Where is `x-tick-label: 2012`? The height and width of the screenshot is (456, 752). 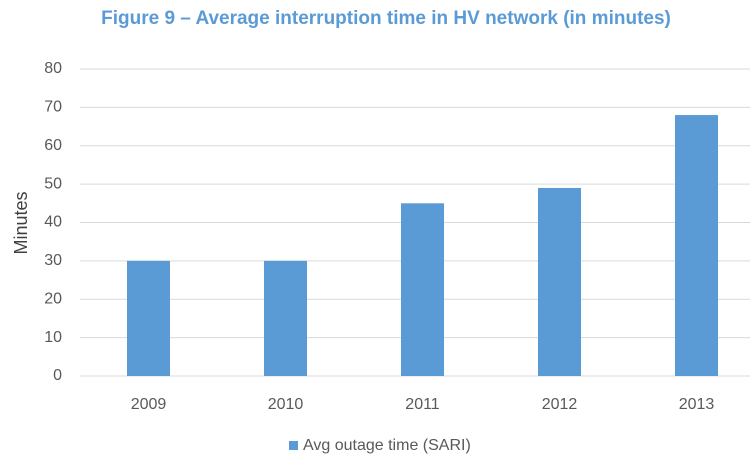
x-tick-label: 2012 is located at coordinates (560, 404).